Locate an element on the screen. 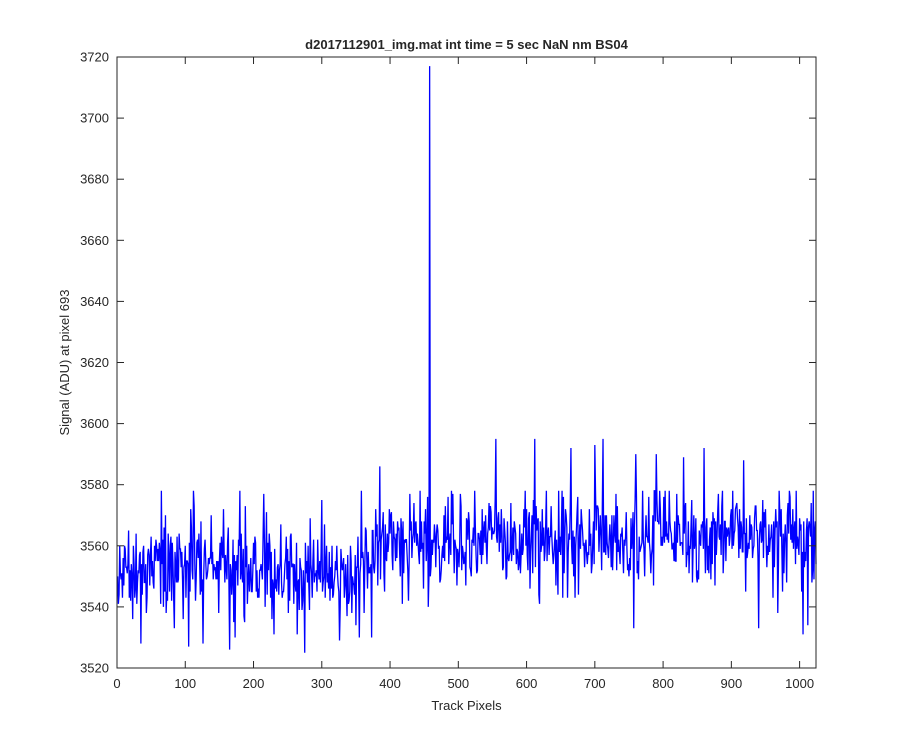  y-tick-label: 3640 is located at coordinates (94, 301).